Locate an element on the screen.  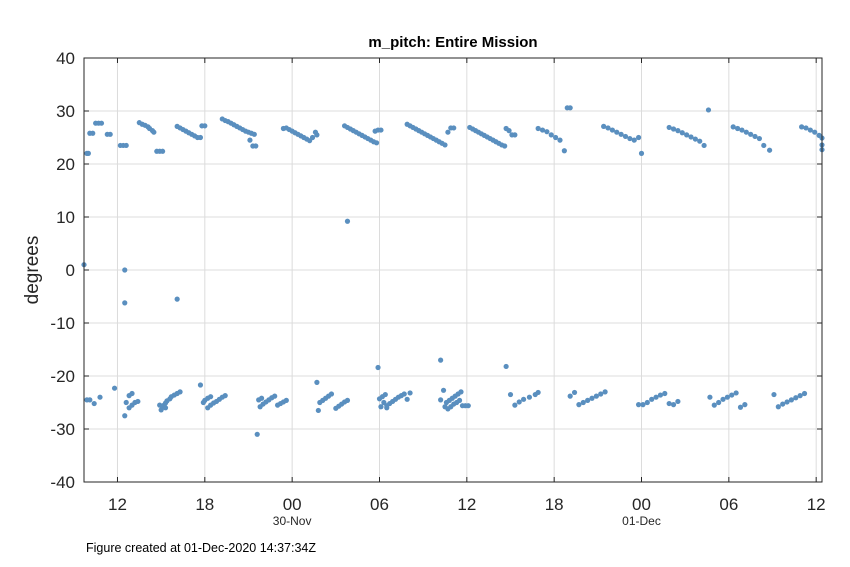
y-tick-label: -40 is located at coordinates (62, 482).